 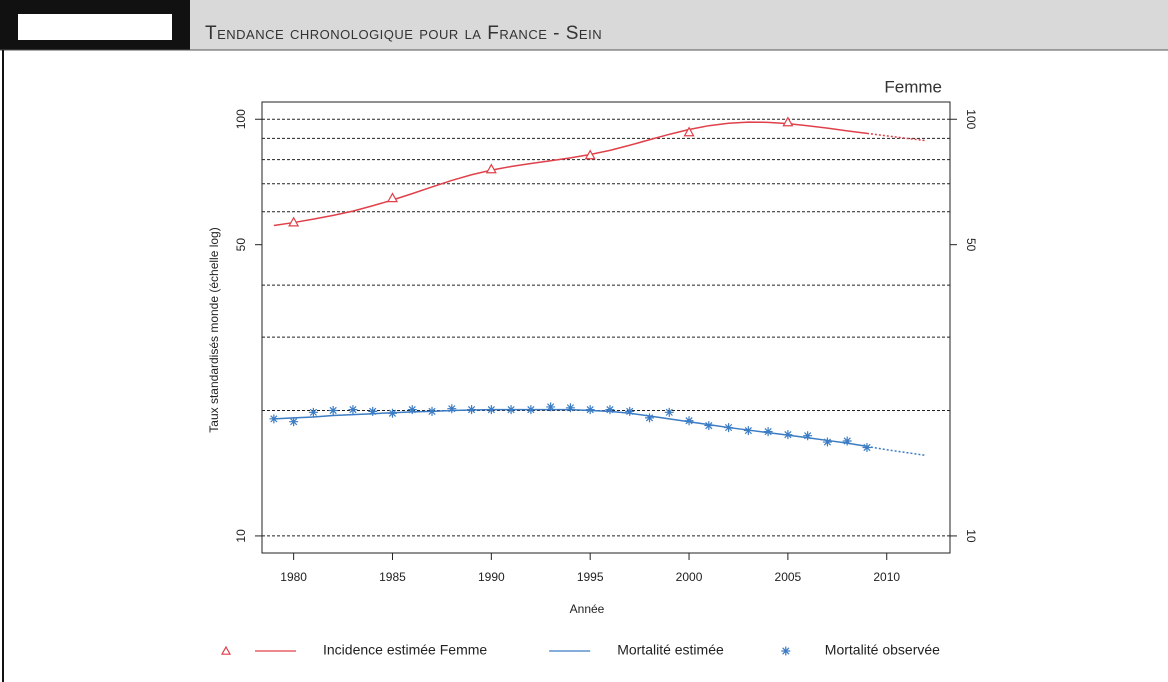 What do you see at coordinates (241, 119) in the screenshot?
I see `y-tick-label: 100` at bounding box center [241, 119].